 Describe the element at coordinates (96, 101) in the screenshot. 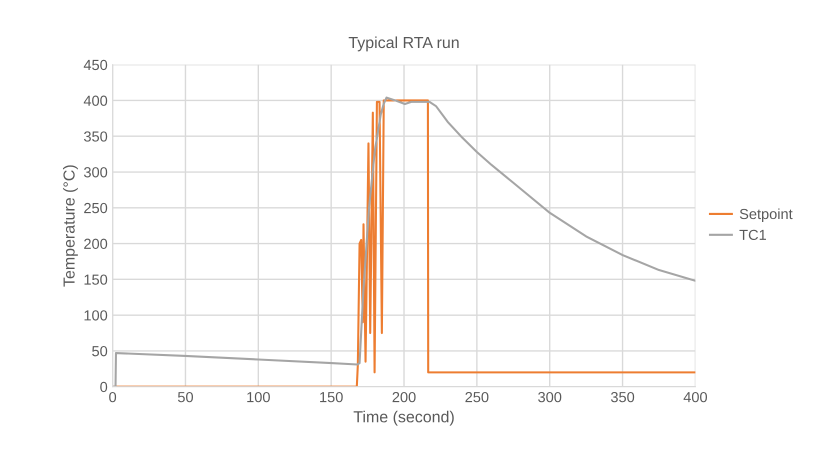

I see `y-tick-label: 400` at that location.